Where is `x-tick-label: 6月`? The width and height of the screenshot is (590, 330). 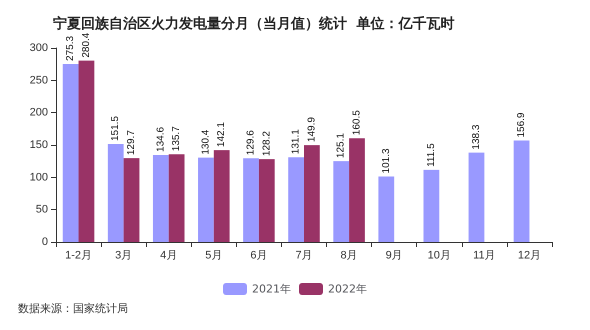
x-tick-label: 6月 is located at coordinates (259, 256).